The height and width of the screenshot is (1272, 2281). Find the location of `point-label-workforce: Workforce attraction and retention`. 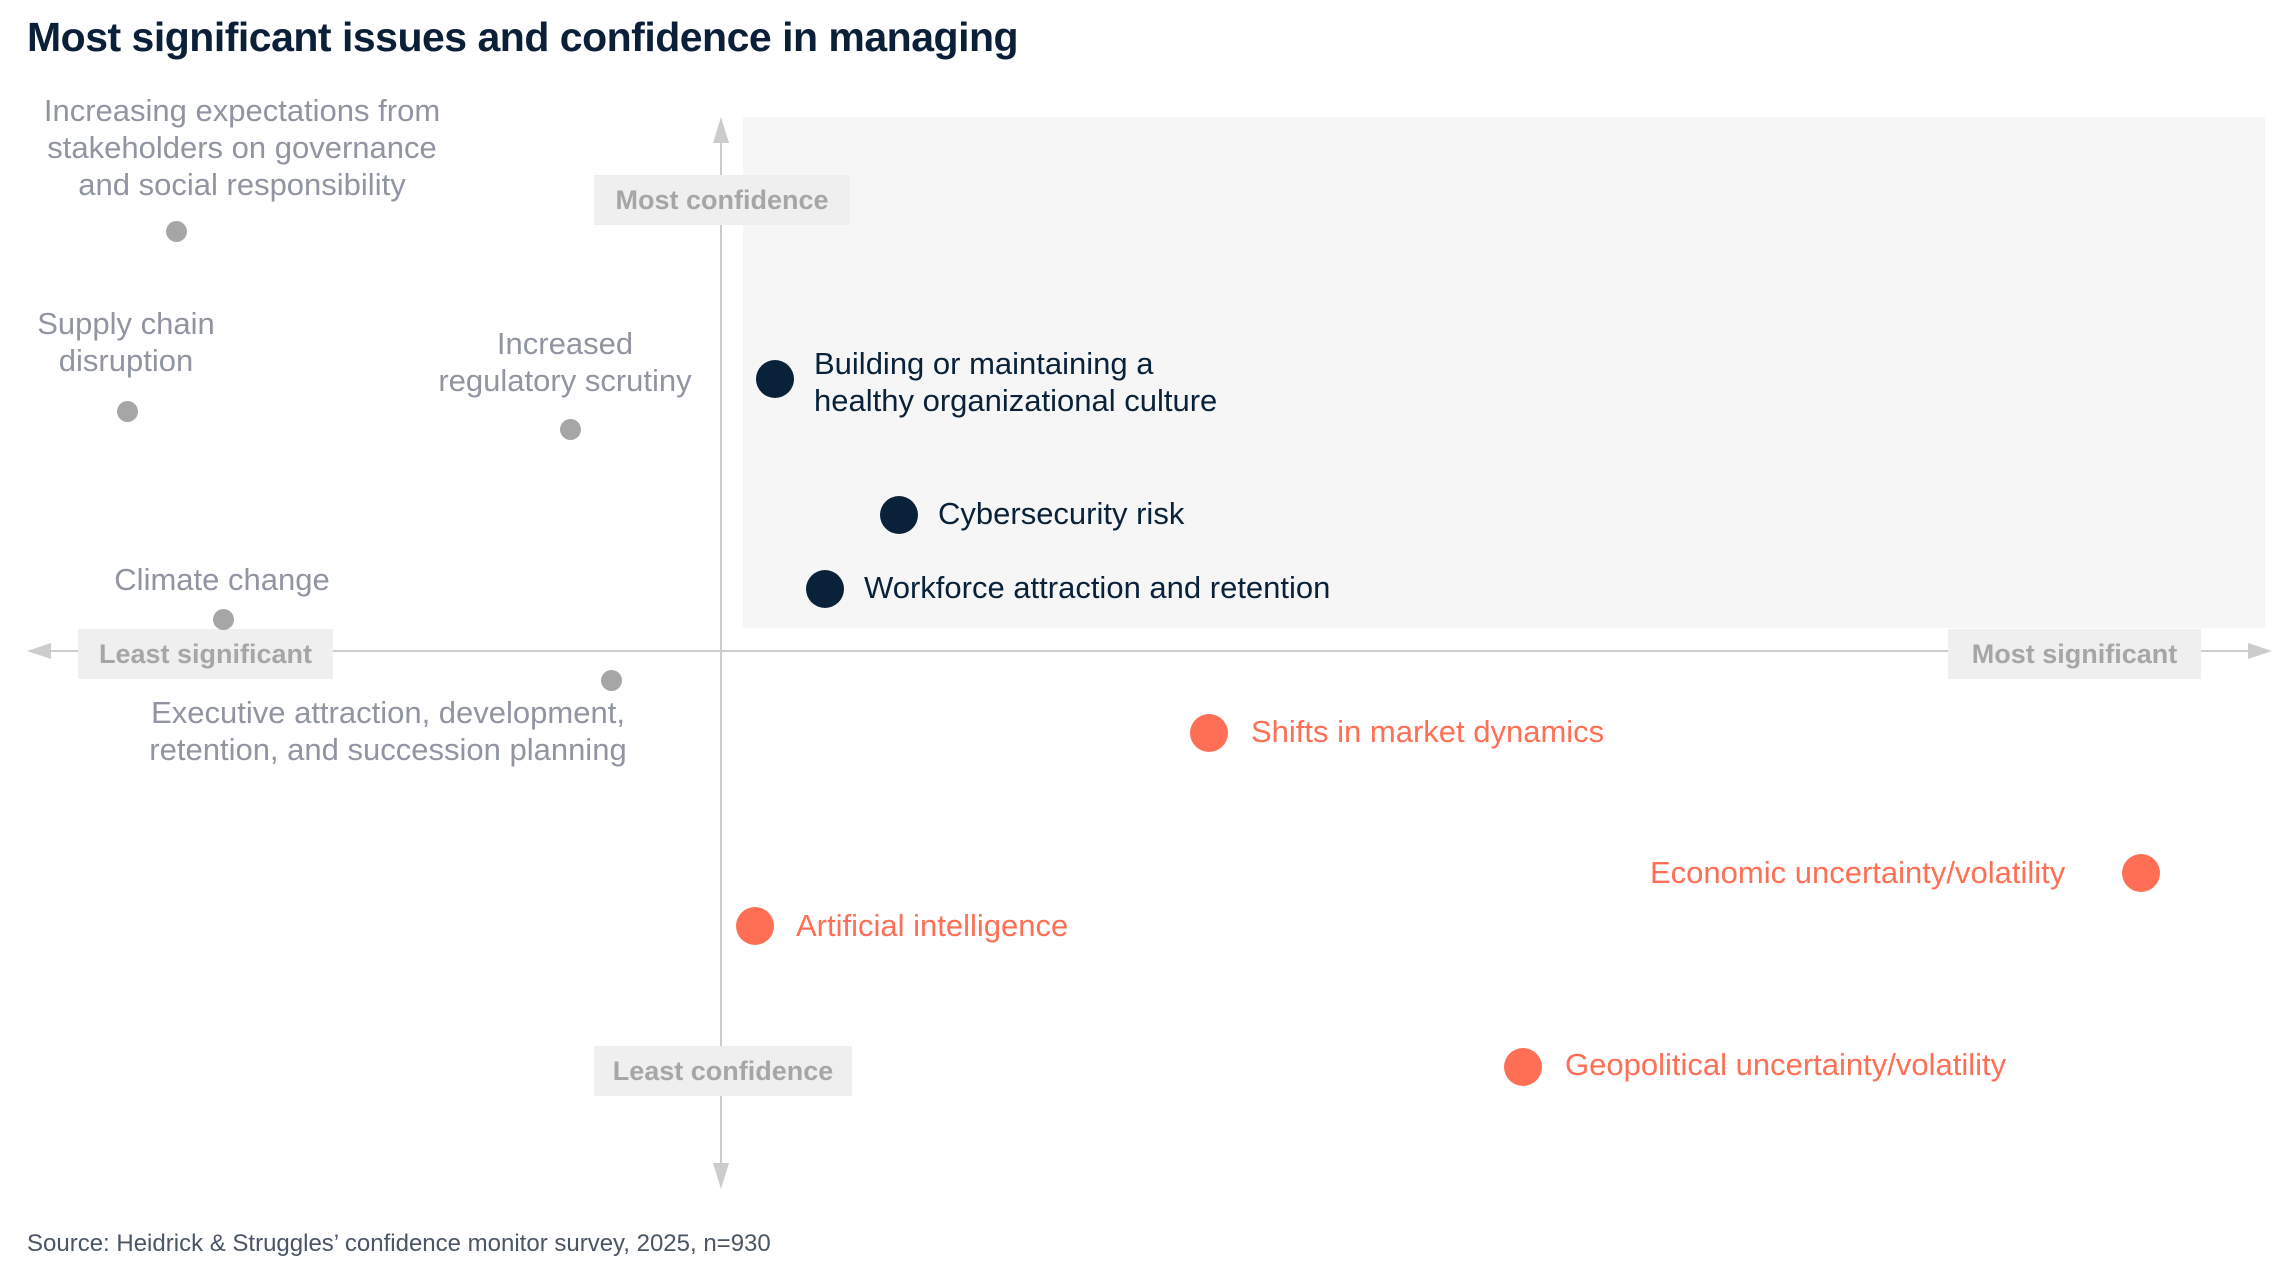

point-label-workforce: Workforce attraction and retention is located at coordinates (1097, 587).